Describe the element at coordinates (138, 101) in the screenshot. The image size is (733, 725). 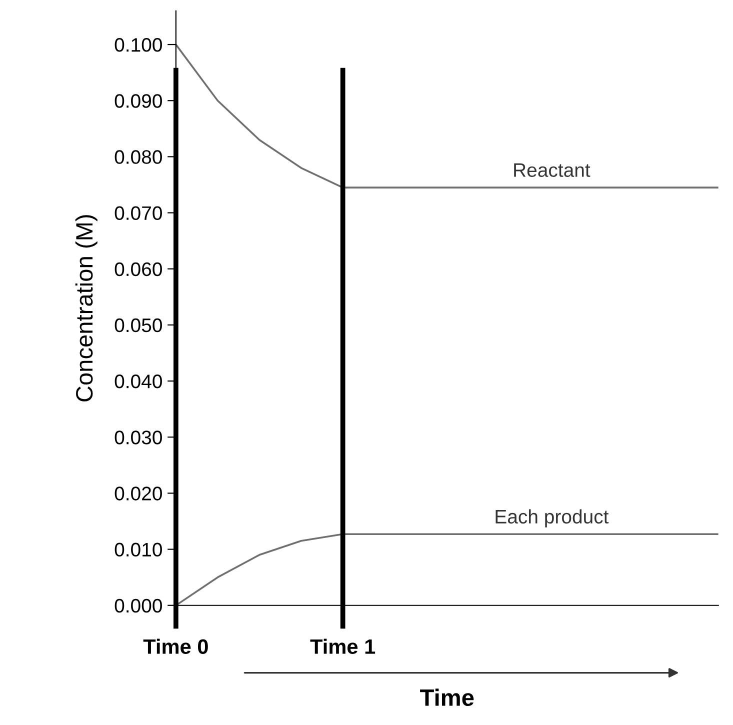
I see `y-tick-label: 0.090` at that location.